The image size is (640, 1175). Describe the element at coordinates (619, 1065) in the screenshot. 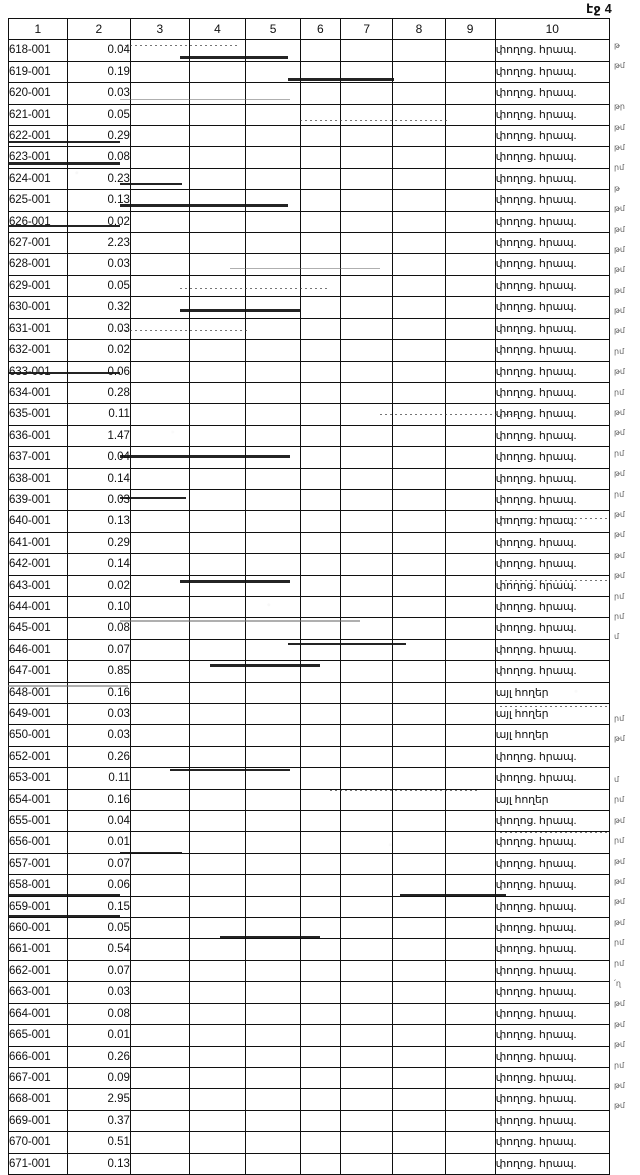

I see `edge-fragment: րմ` at that location.